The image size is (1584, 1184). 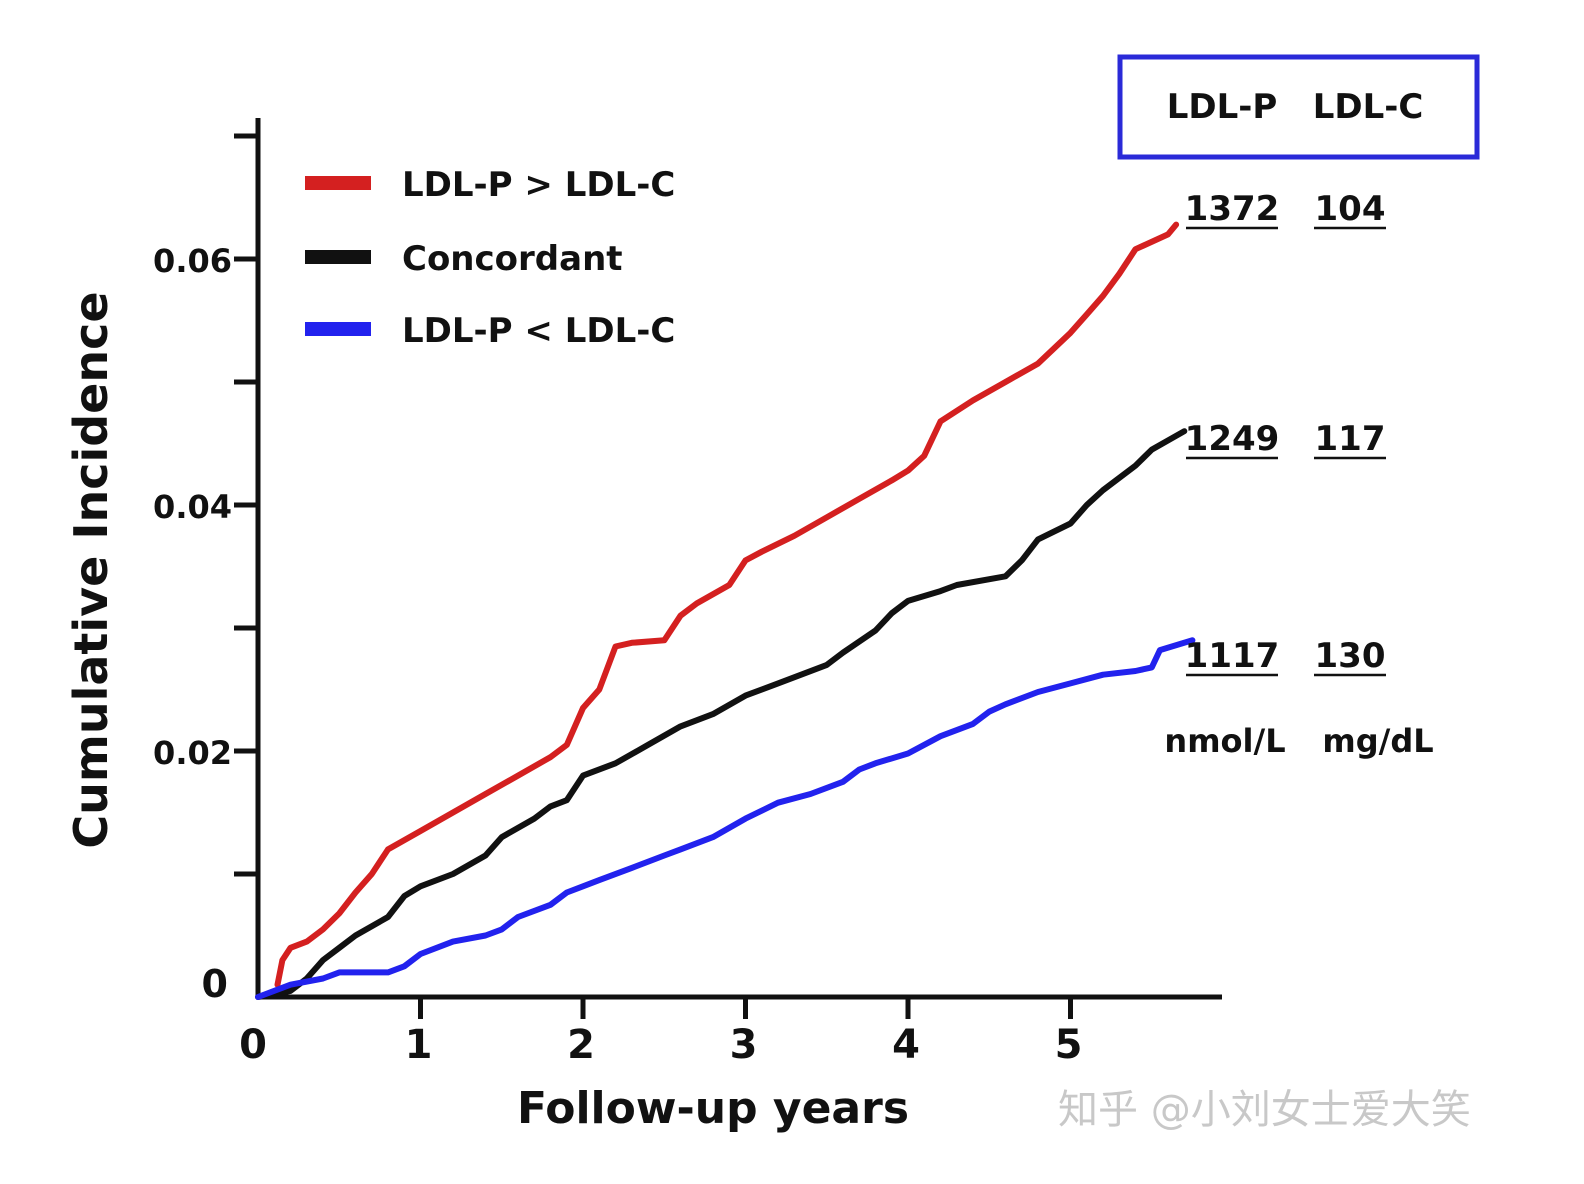 What do you see at coordinates (192, 507) in the screenshot?
I see `y-tick-label: 0.04` at bounding box center [192, 507].